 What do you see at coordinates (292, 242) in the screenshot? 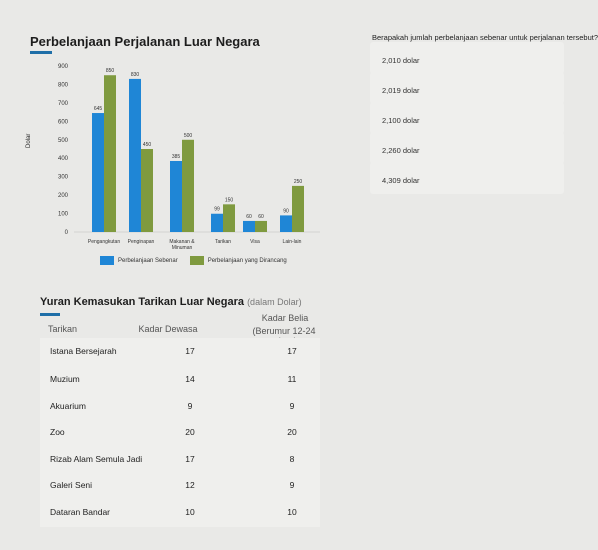
I see `x-tick-label: Lain-lain` at bounding box center [292, 242].